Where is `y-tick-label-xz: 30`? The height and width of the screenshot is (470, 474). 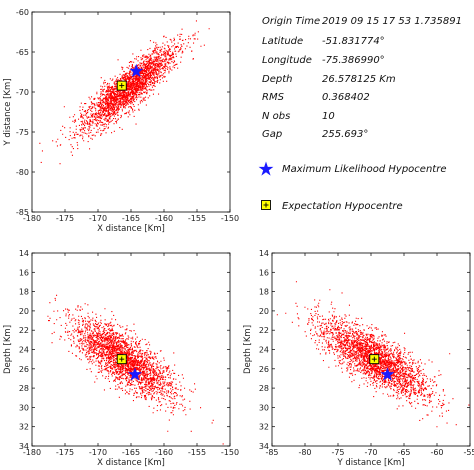
y-tick-label-xz: 30 is located at coordinates (24, 407).